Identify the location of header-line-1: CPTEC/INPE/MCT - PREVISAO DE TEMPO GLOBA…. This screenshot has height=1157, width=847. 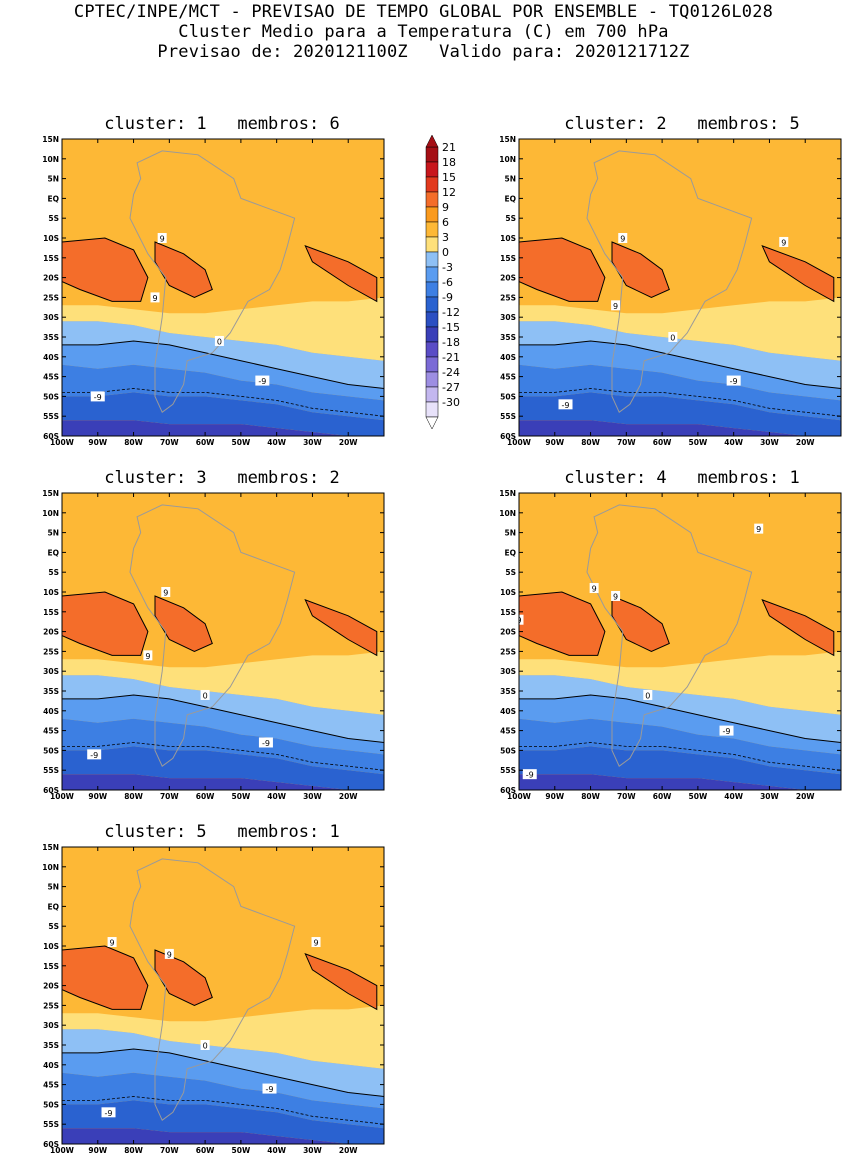
(423, 12).